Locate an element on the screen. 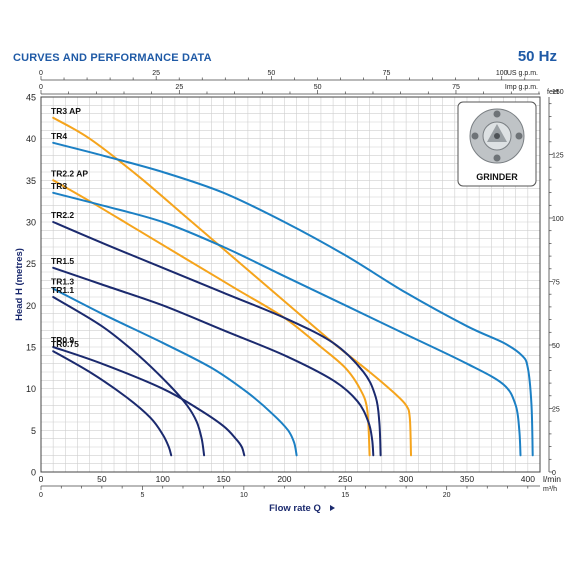 This screenshot has width=570, height=570. feet-tick-label: 75 is located at coordinates (556, 283).